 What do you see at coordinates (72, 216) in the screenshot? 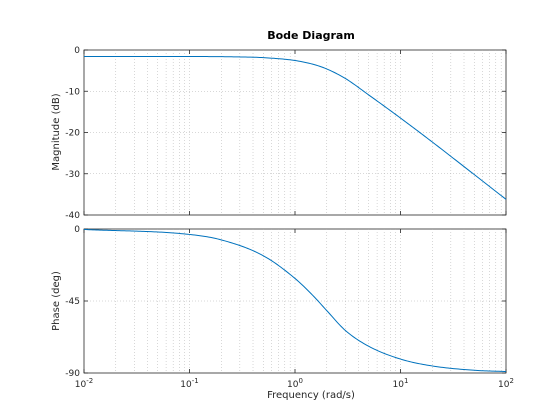
I see `y-tick-label: -40` at bounding box center [72, 216].